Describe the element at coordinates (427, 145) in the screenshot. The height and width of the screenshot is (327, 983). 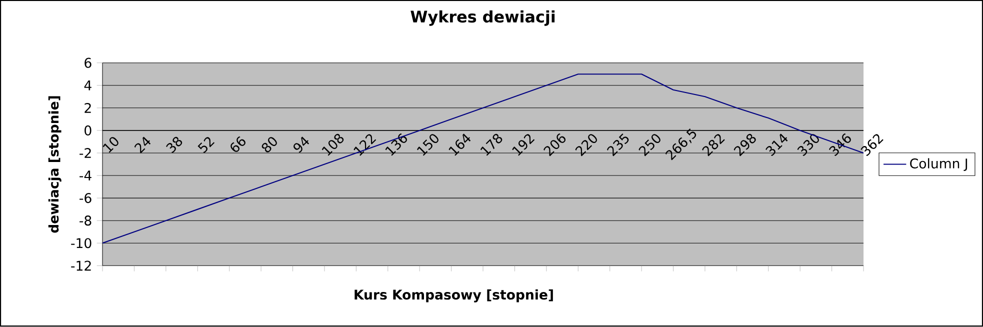
I see `x-tick-label: 150` at that location.